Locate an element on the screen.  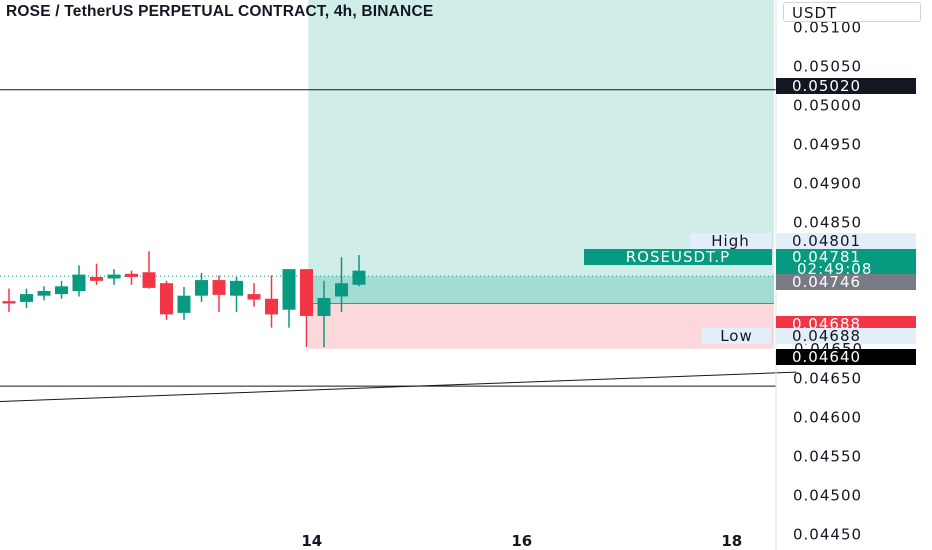
time-tick-16: 16 is located at coordinates (521, 541).